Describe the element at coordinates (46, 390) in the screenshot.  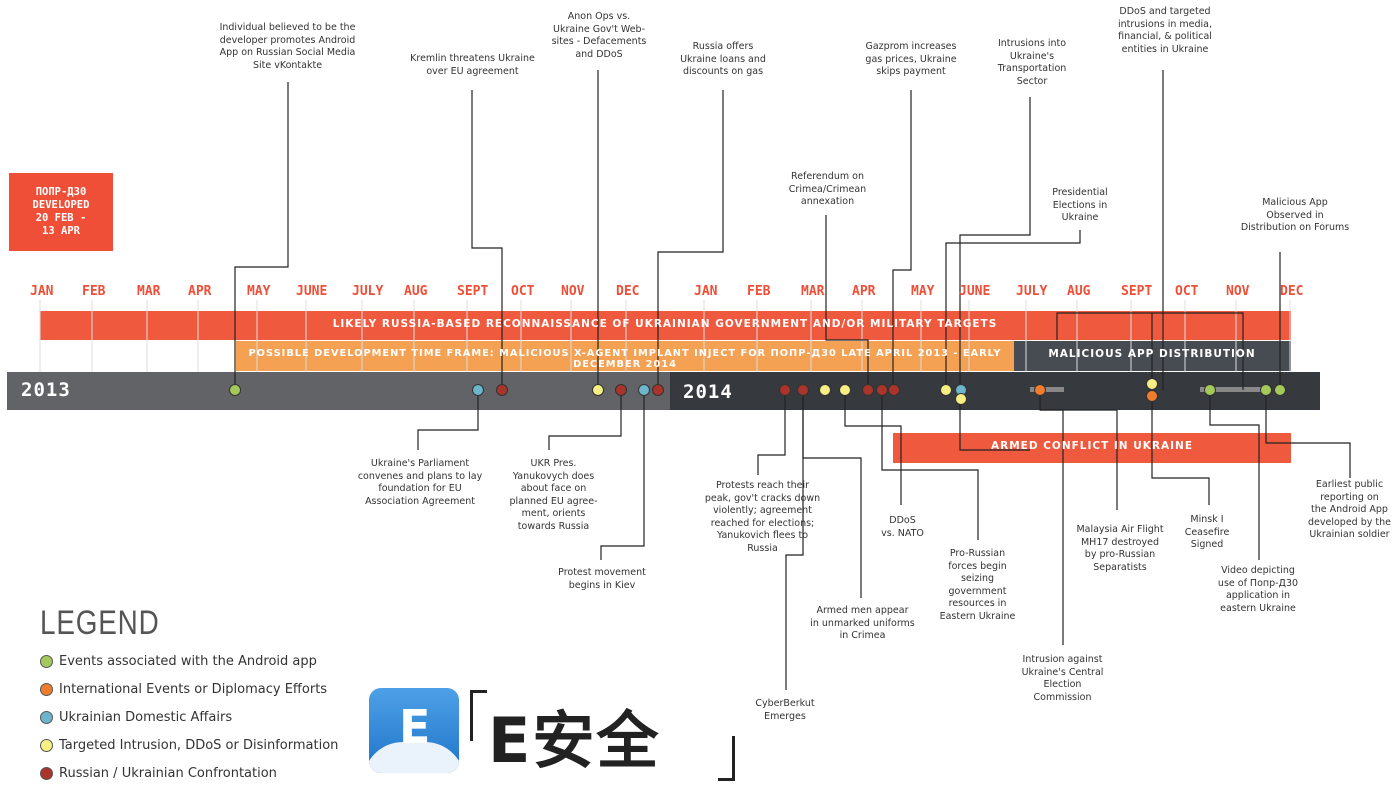
I see `year-2013-label: 2013` at that location.